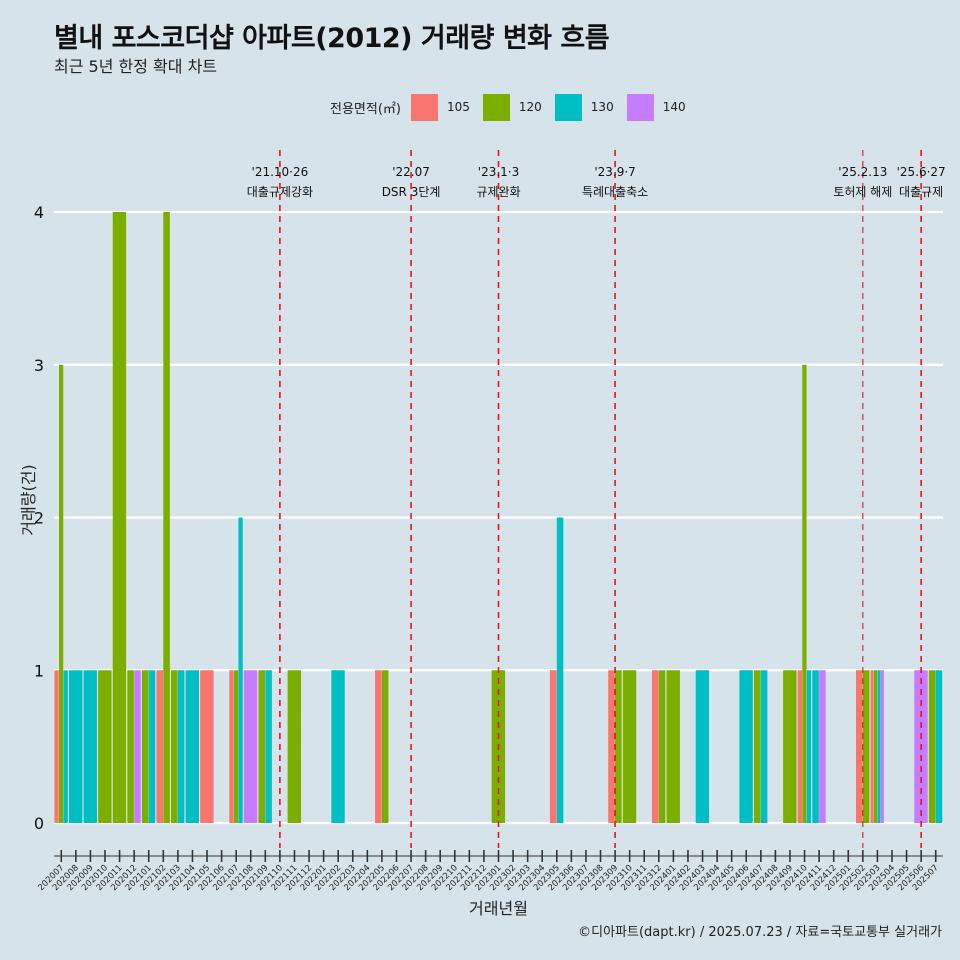  I want to click on chart-title: 별내 포스코더샵 아파트(2012) 거래량 변화 흐름, so click(332, 38).